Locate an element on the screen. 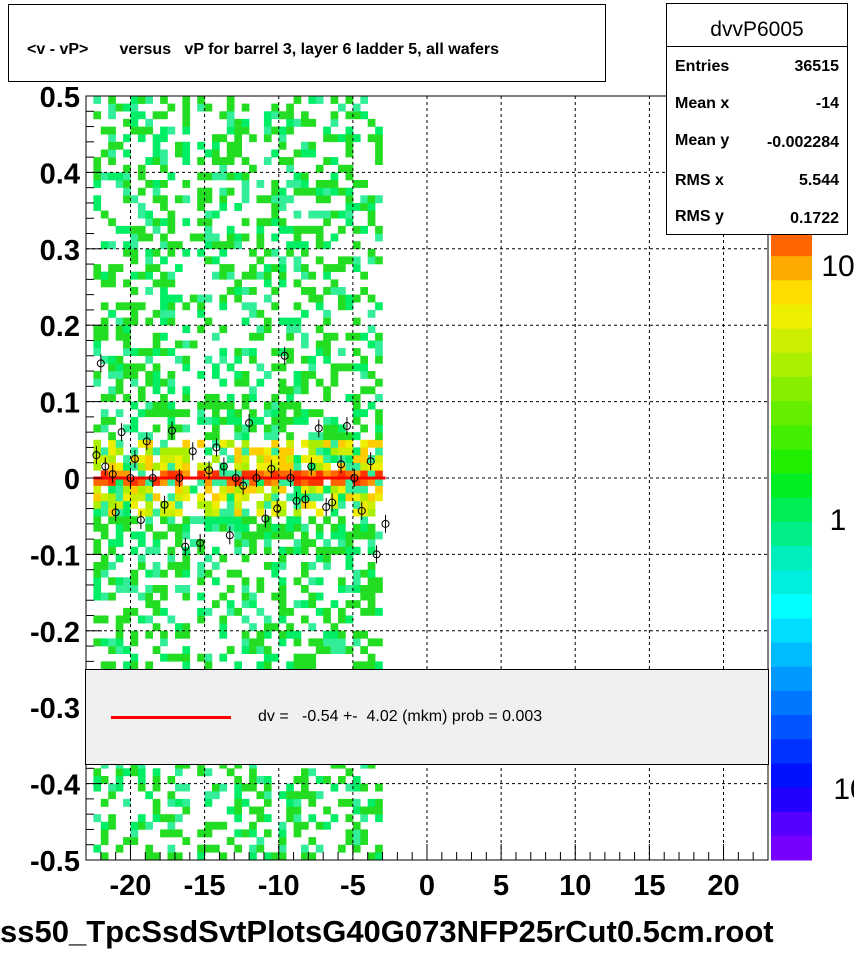  y-tick-label: -0.2 is located at coordinates (55, 633).